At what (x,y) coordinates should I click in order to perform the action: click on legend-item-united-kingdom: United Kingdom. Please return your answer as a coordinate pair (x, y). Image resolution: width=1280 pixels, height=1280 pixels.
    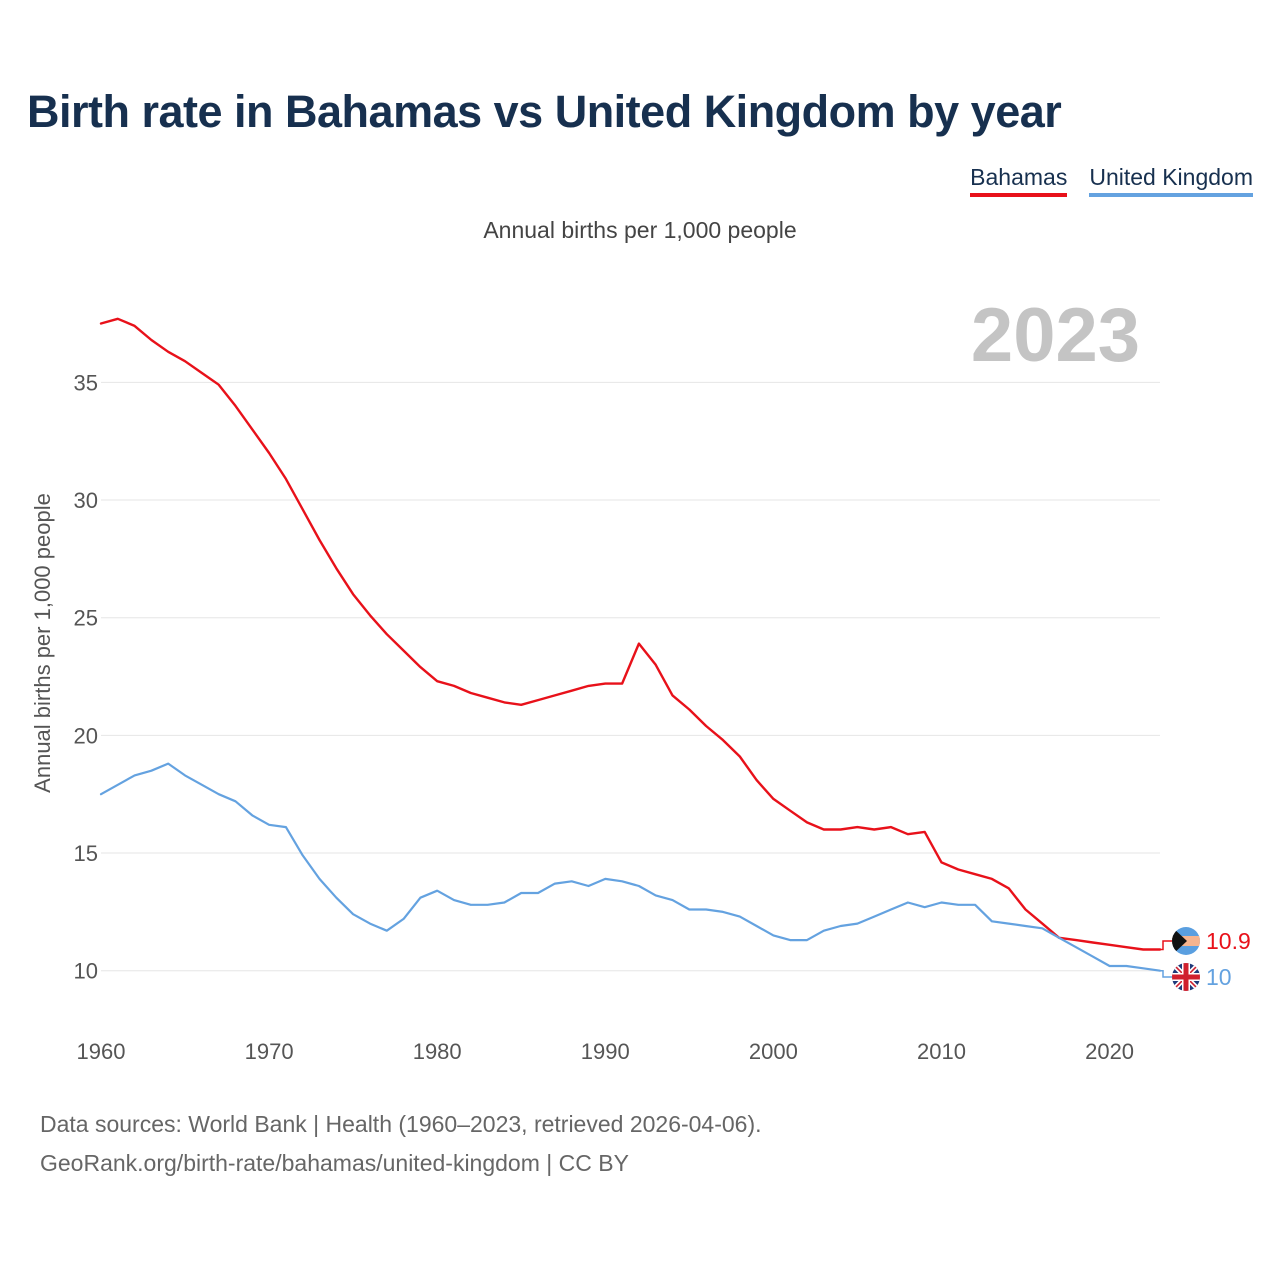
    Looking at the image, I should click on (1171, 180).